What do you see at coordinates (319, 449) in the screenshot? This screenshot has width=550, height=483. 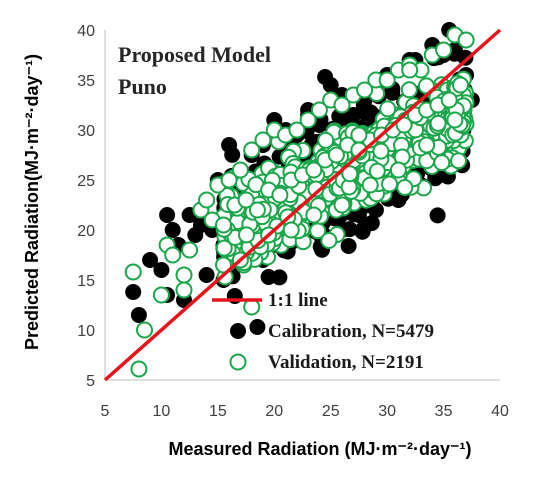 I see `x-axis-title: Measured Radiation (MJ·m⁻²·day⁻¹)` at bounding box center [319, 449].